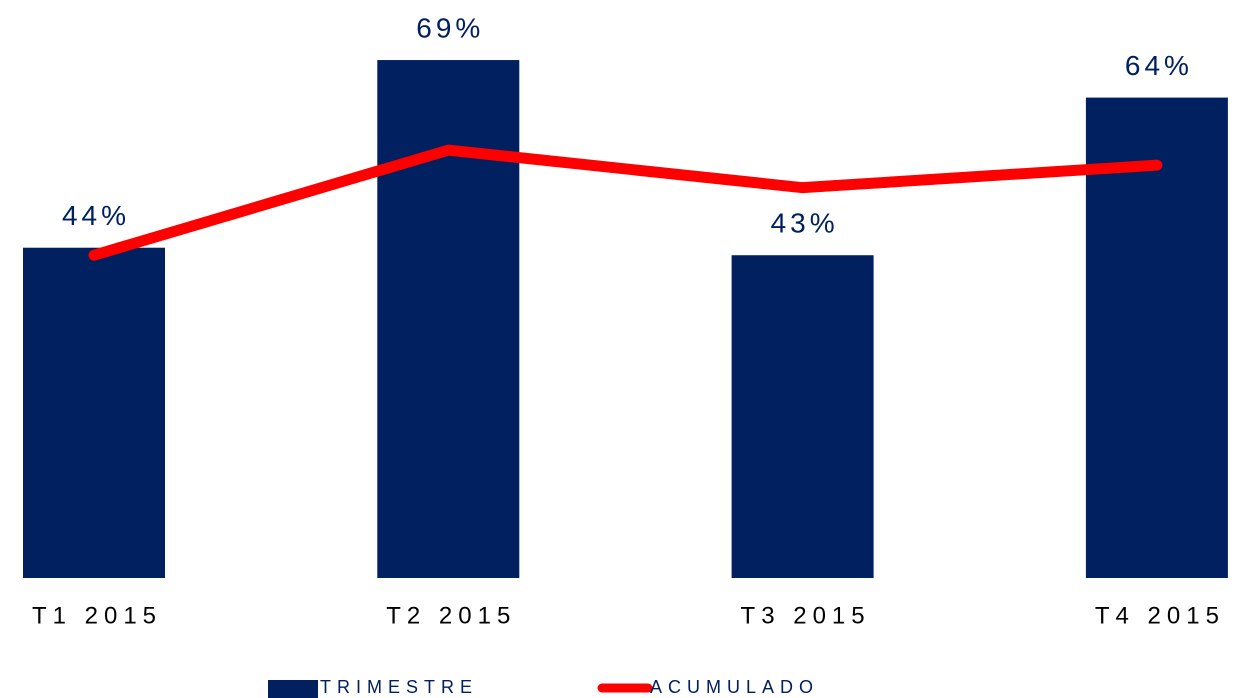 The width and height of the screenshot is (1234, 698). Describe the element at coordinates (399, 687) in the screenshot. I see `legend-label: TRIMESTRE` at that location.